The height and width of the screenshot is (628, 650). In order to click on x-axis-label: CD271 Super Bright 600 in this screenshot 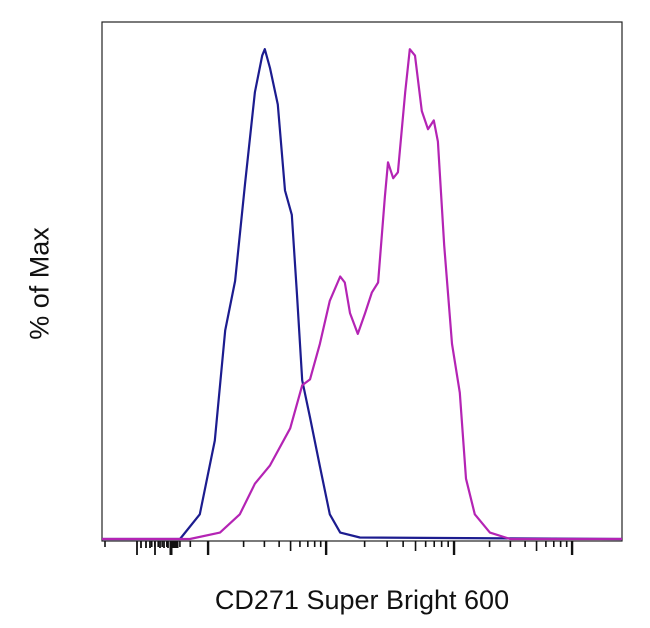, I will do `click(362, 600)`.